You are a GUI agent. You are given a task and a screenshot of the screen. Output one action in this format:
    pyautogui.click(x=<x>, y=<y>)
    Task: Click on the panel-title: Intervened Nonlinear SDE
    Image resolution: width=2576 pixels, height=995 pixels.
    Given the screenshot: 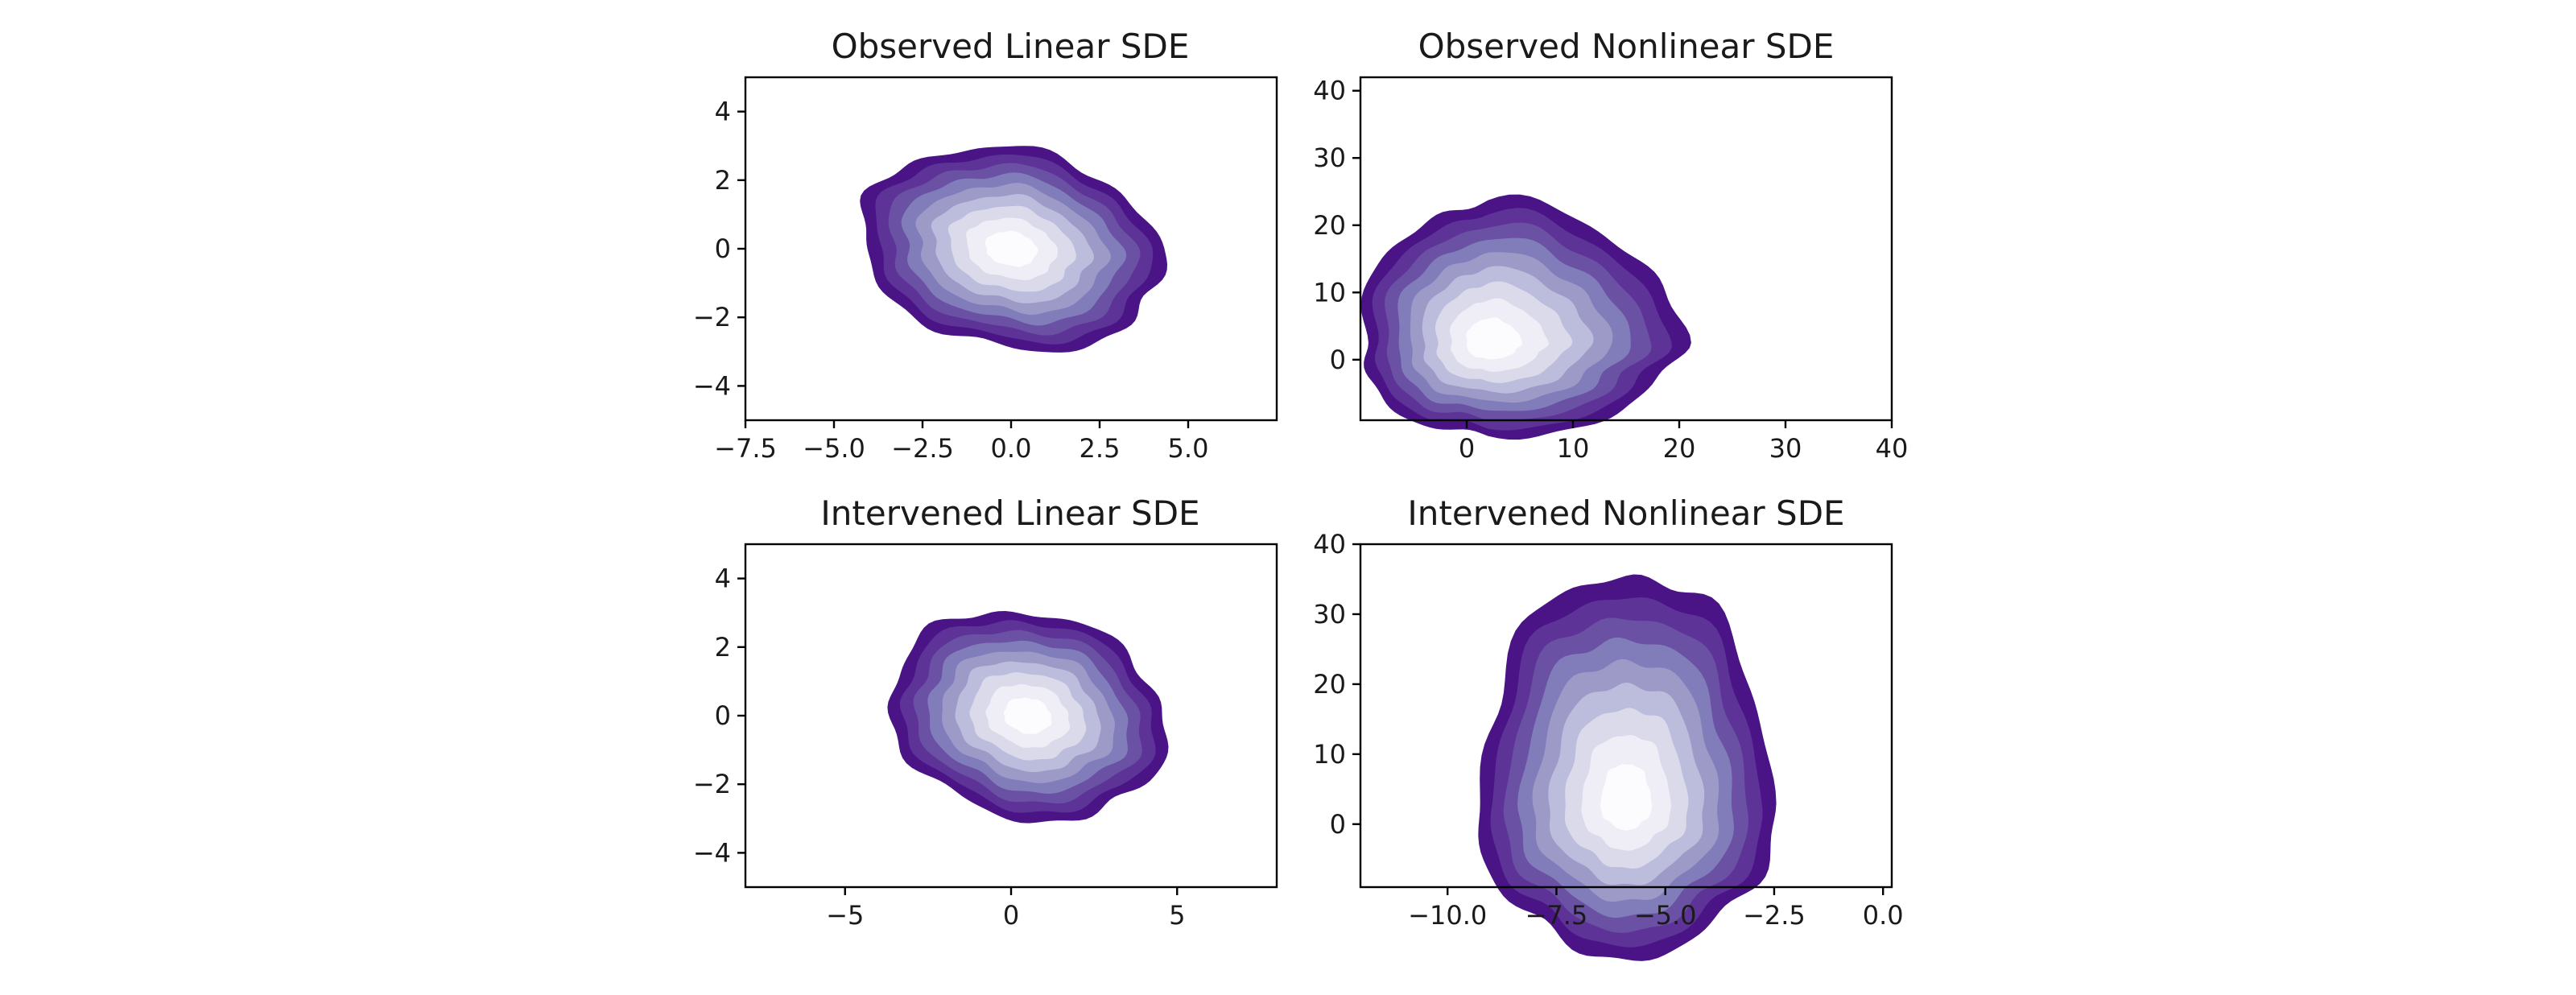 What is the action you would take?
    pyautogui.click(x=1625, y=513)
    